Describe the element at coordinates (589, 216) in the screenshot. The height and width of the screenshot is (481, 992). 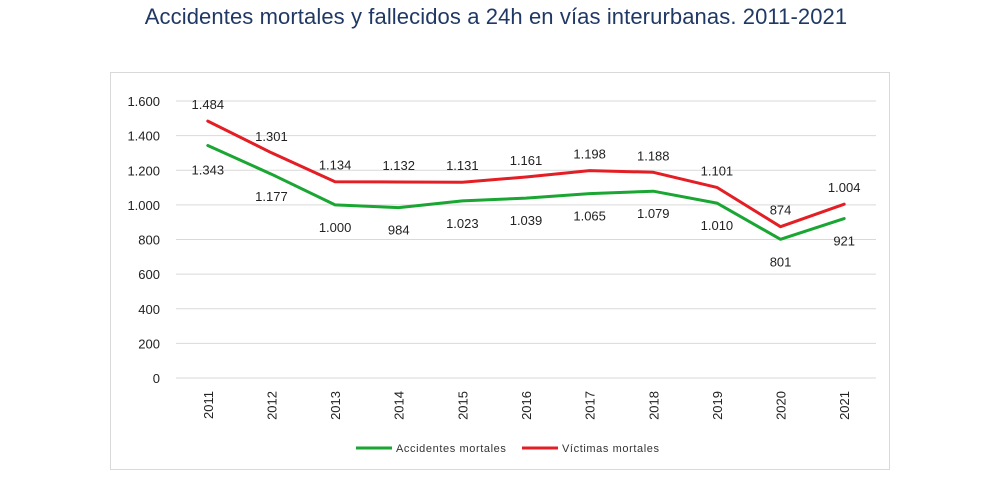
I see `data-label: 1.065` at that location.